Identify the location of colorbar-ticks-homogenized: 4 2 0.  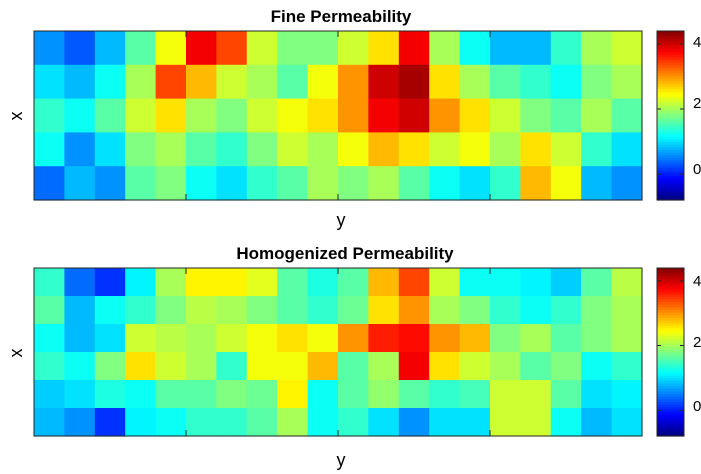
(697, 344).